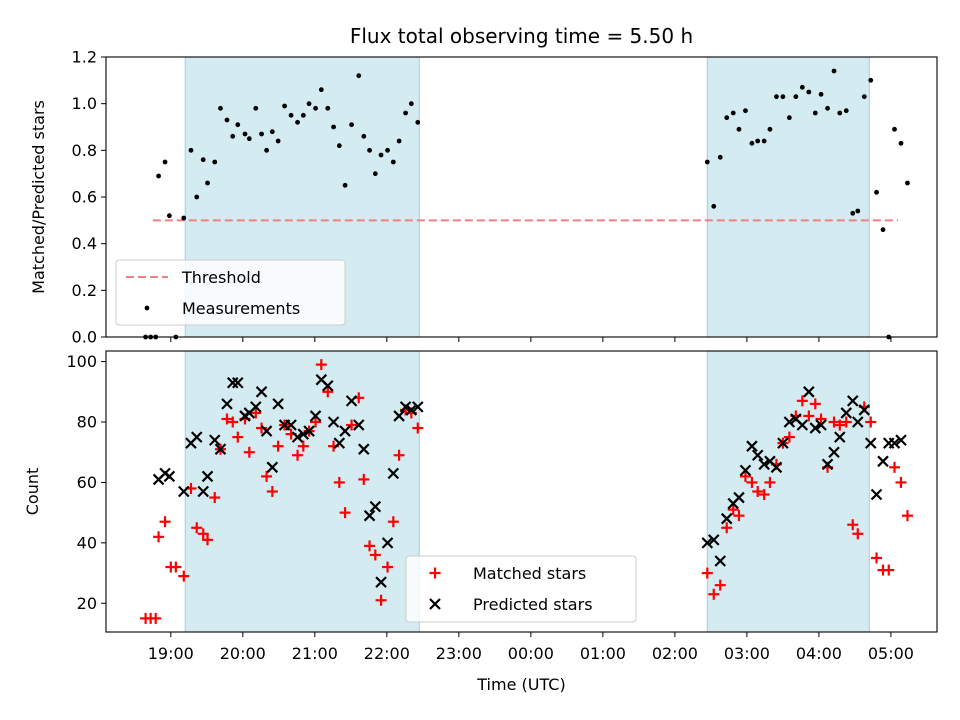  What do you see at coordinates (38, 197) in the screenshot?
I see `y-axis-label: Matched/Predicted stars` at bounding box center [38, 197].